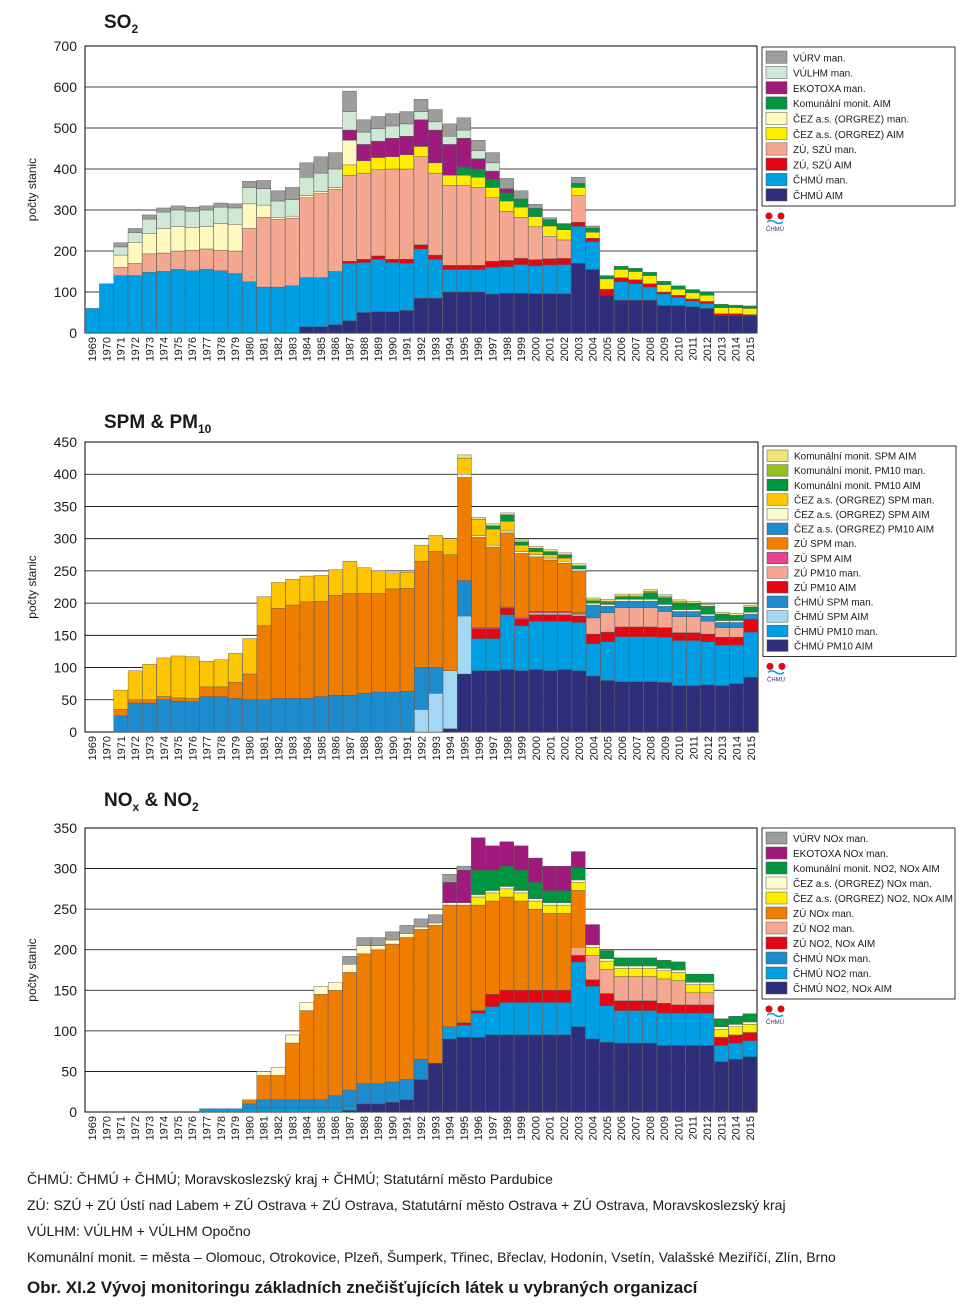 The image size is (976, 1315). What do you see at coordinates (479, 349) in the screenshot?
I see `x-tick-label: 1996` at bounding box center [479, 349].